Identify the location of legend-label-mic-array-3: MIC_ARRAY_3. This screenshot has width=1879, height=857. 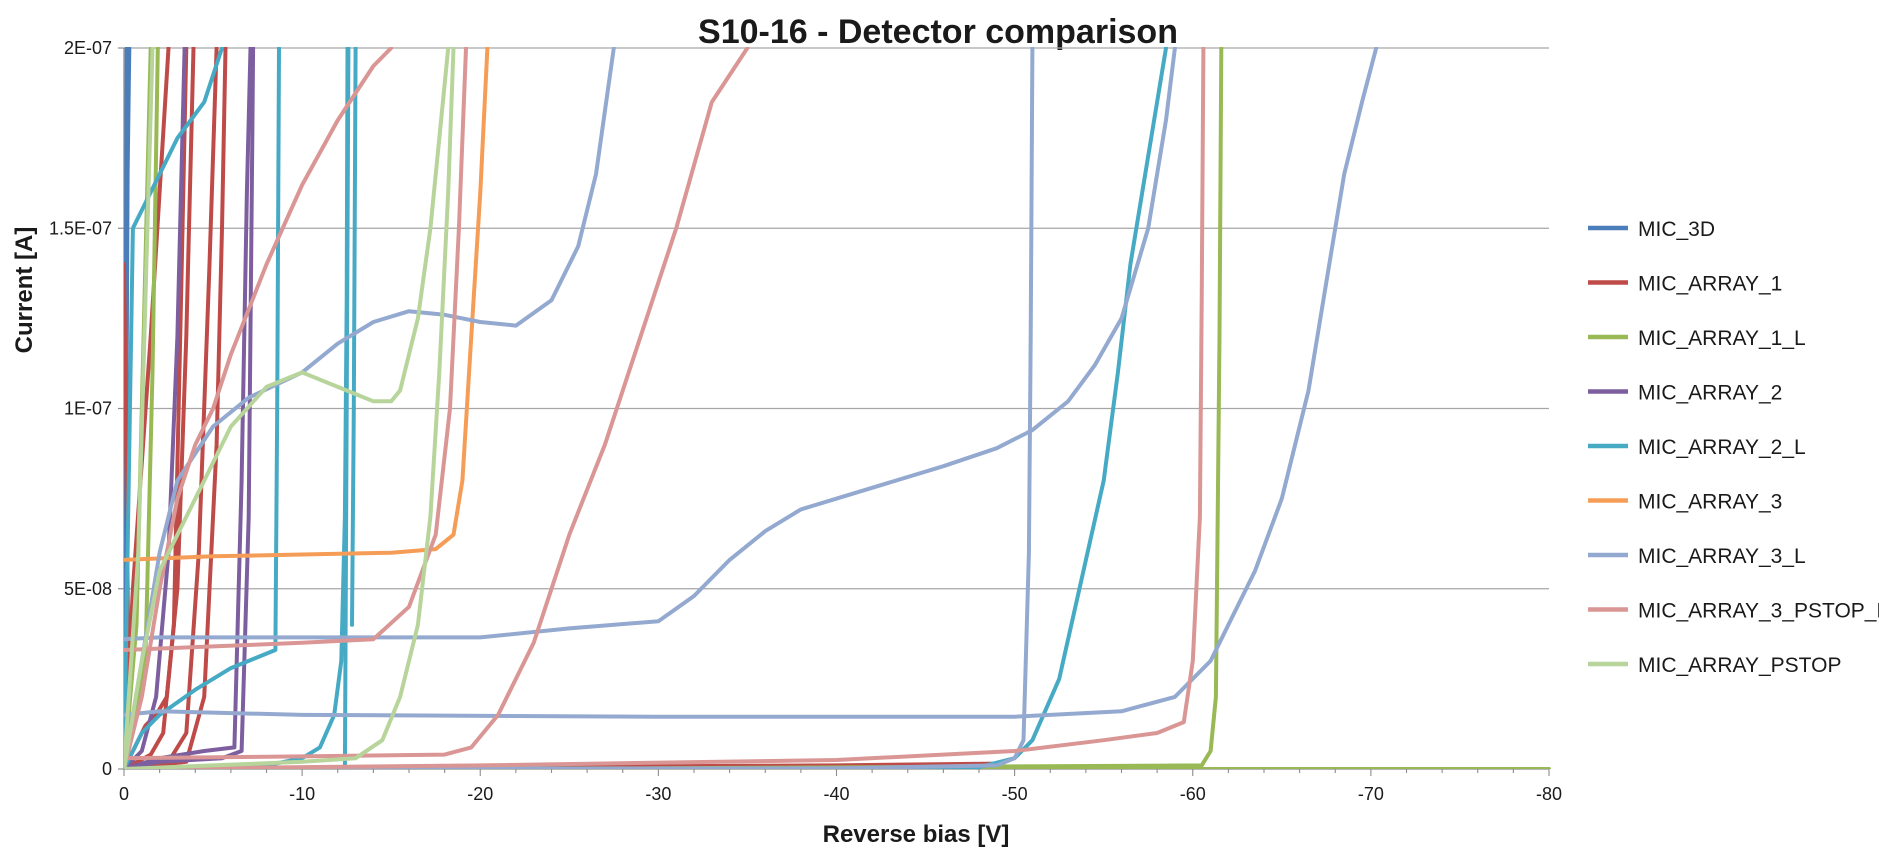
(1710, 502).